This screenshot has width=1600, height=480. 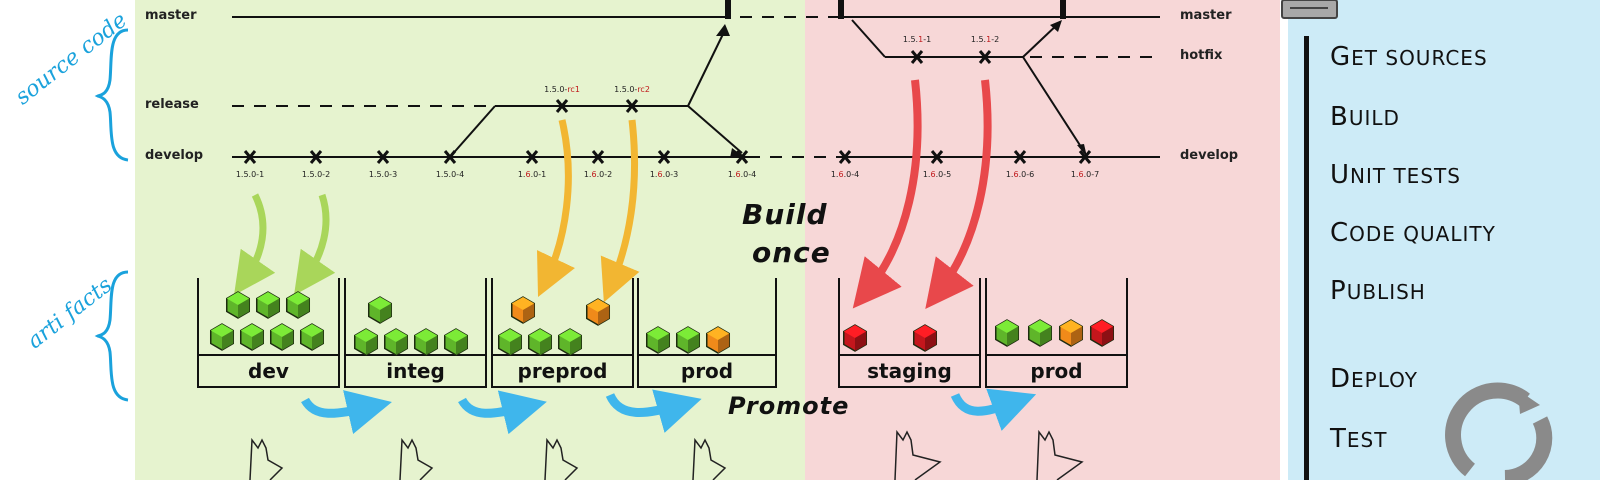 What do you see at coordinates (172, 104) in the screenshot?
I see `branch-label-release: release` at bounding box center [172, 104].